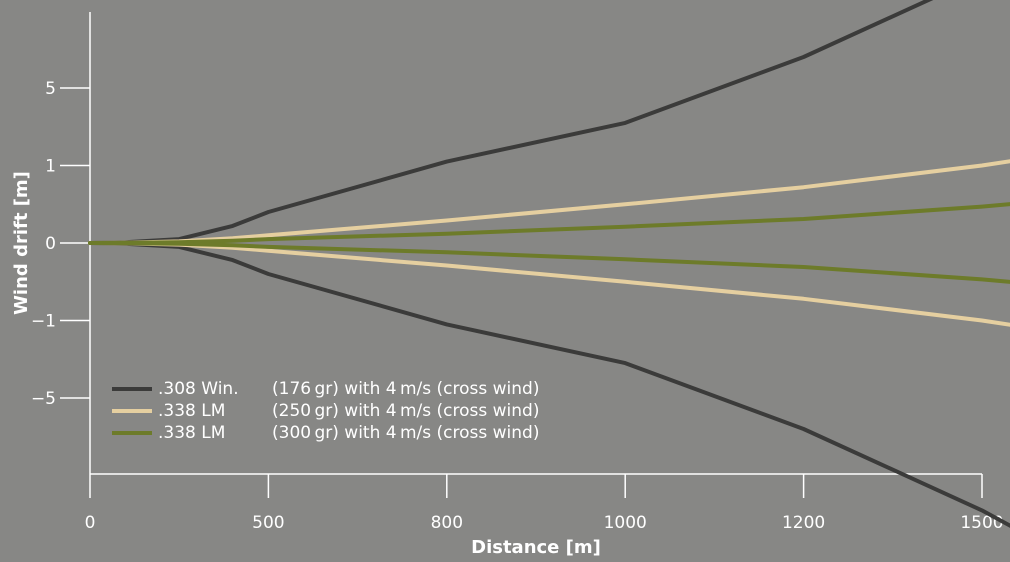 This screenshot has width=1010, height=562. I want to click on x-tick-label: 800, so click(447, 523).